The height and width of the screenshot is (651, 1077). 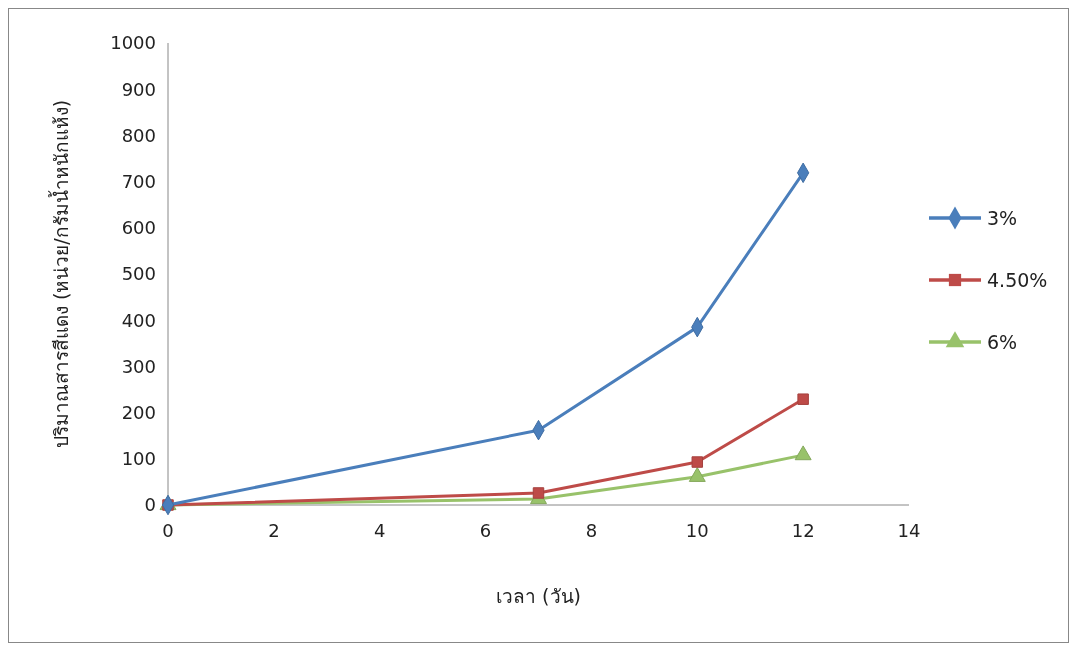 What do you see at coordinates (485, 530) in the screenshot?
I see `x-tick-label: 6` at bounding box center [485, 530].